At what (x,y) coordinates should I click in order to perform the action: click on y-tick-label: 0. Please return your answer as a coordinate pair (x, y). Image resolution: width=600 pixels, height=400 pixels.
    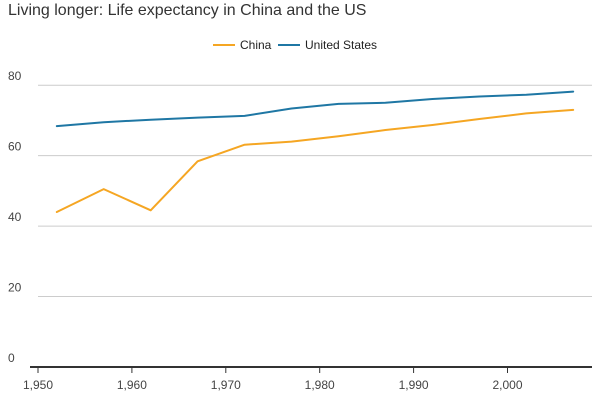
    Looking at the image, I should click on (11, 358).